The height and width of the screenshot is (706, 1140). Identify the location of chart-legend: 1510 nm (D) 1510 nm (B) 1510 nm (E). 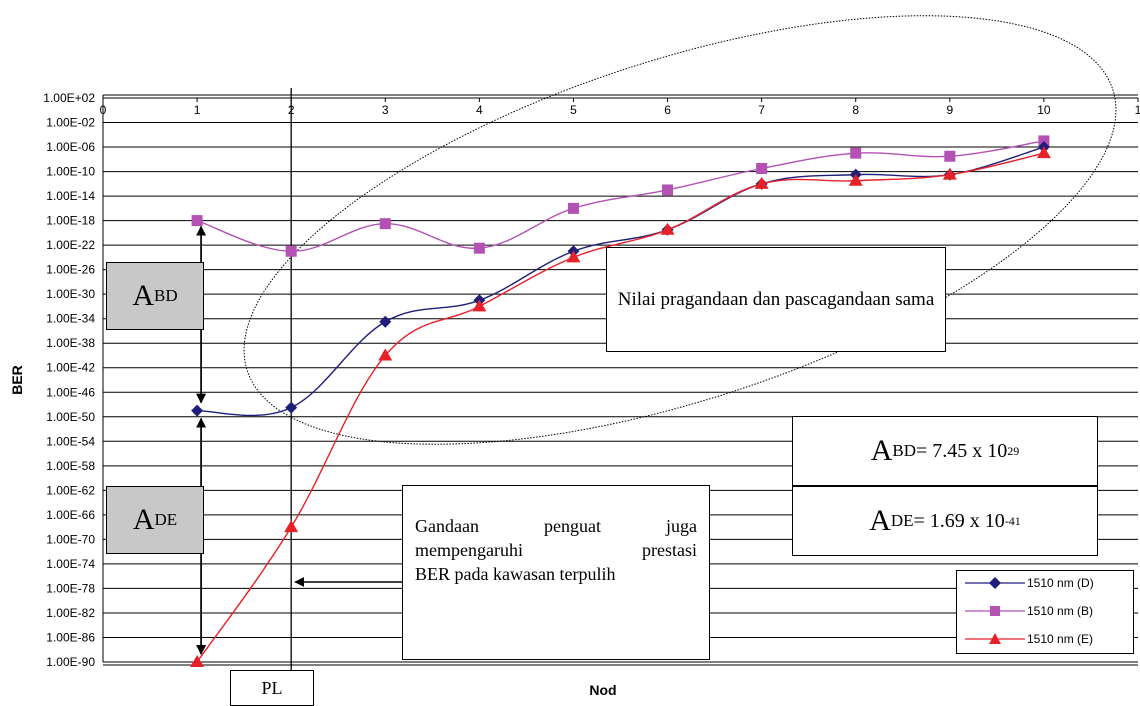
(1045, 612).